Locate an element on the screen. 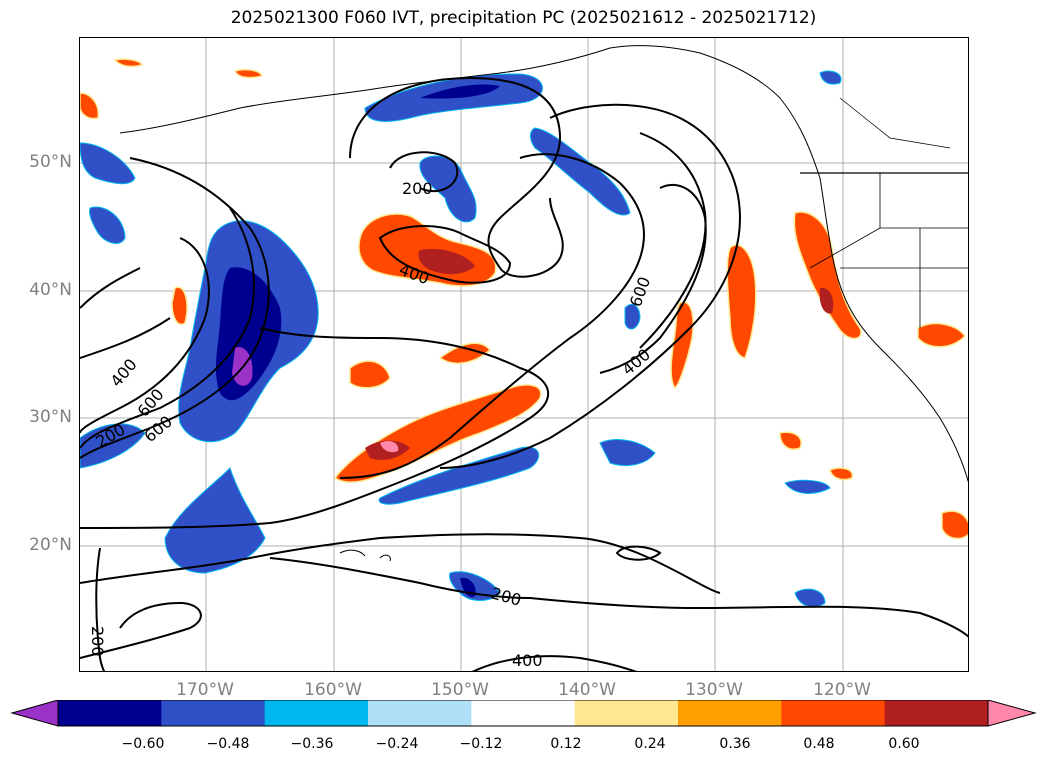  lat-label-30n: 30°N is located at coordinates (50, 417).